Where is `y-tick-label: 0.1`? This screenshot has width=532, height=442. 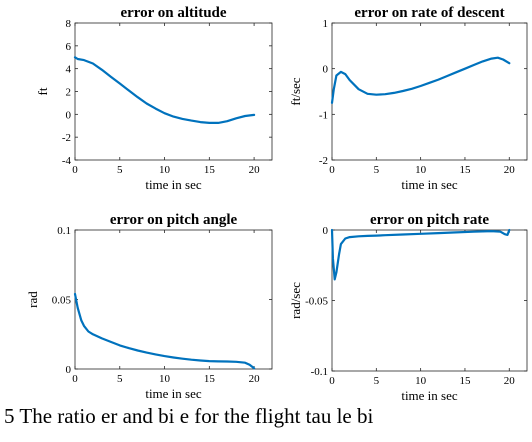
y-tick-label: 0.1 is located at coordinates (64, 231).